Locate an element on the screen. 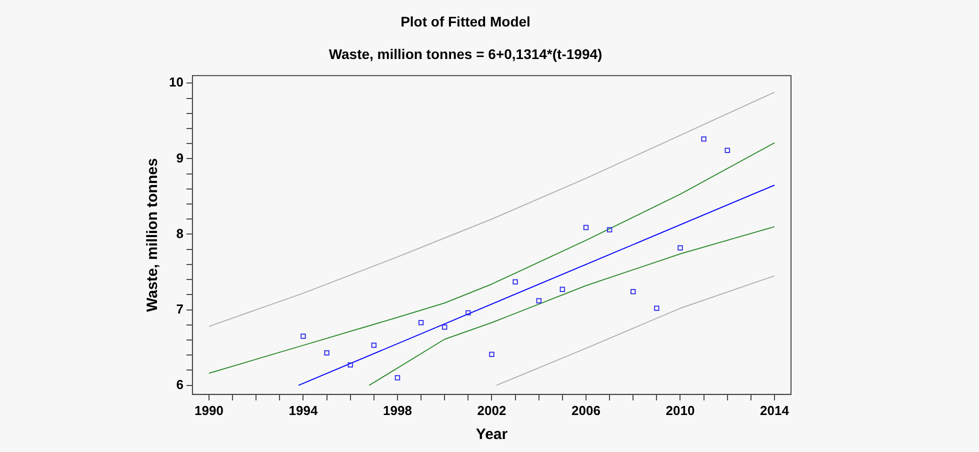 The width and height of the screenshot is (979, 452). chart-subtitle: Waste, million tonnes = 6+0,1314*(t-1994) is located at coordinates (465, 54).